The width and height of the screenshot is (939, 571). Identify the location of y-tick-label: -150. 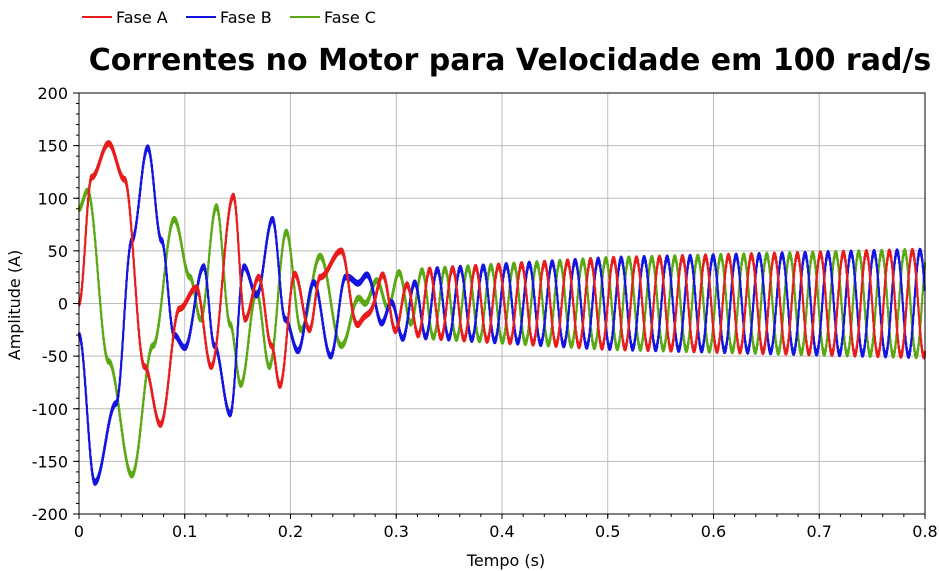
(50, 461).